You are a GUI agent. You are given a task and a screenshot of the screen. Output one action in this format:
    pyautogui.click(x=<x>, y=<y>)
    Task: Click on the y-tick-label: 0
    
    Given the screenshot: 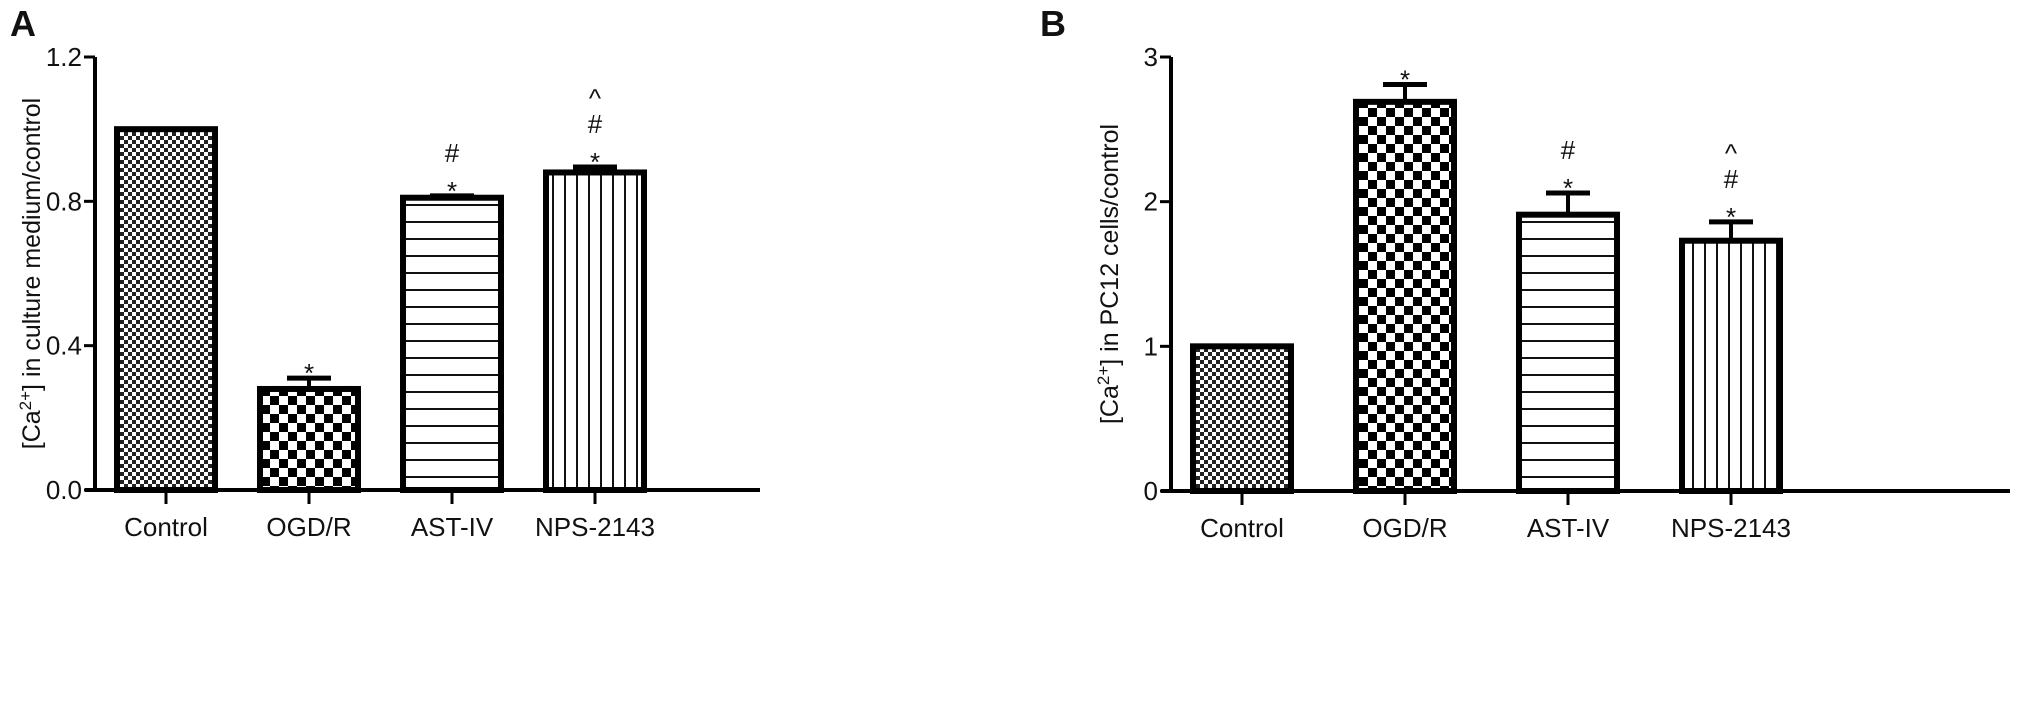 What is the action you would take?
    pyautogui.click(x=1151, y=491)
    